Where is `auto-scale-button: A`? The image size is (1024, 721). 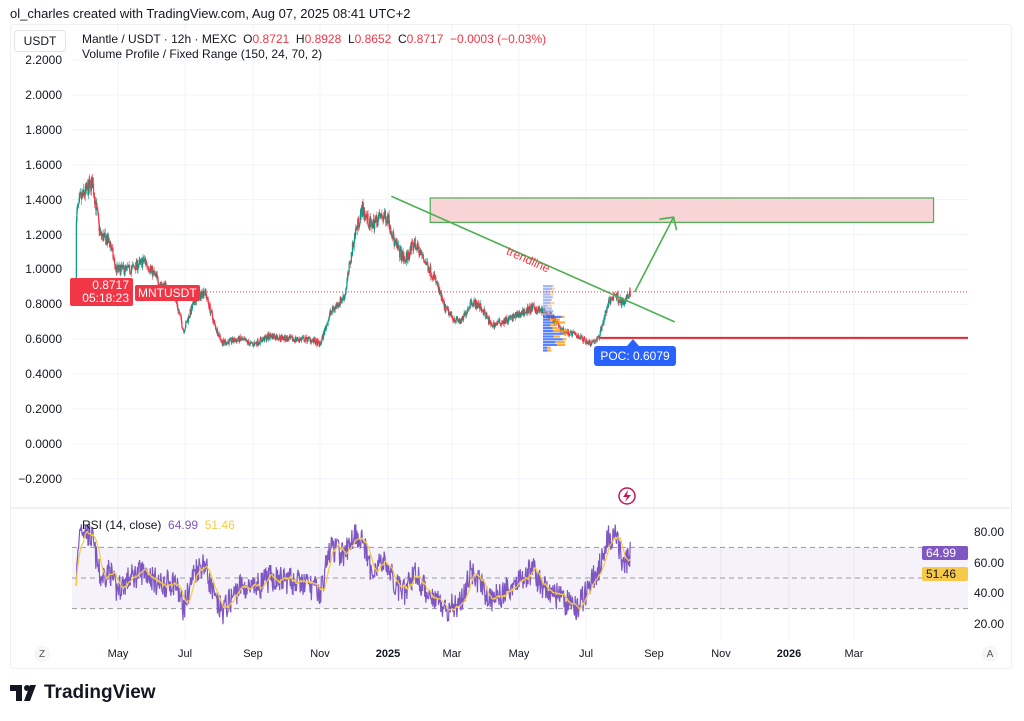
auto-scale-button: A is located at coordinates (990, 654).